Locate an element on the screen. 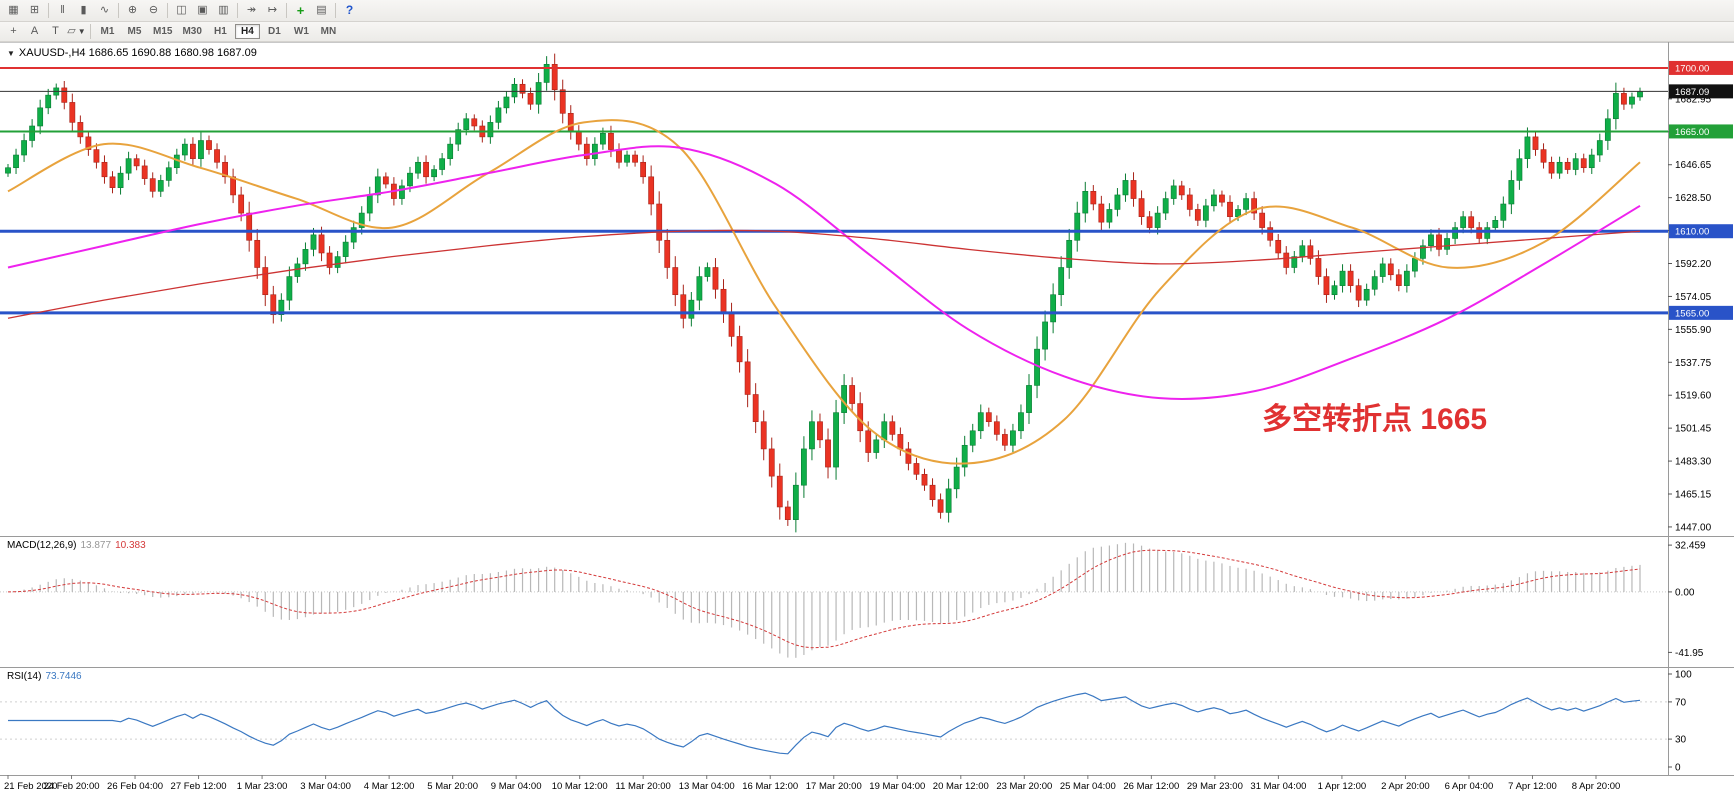 The image size is (1734, 797). arrange-windows-icon: ▥ is located at coordinates (223, 10).